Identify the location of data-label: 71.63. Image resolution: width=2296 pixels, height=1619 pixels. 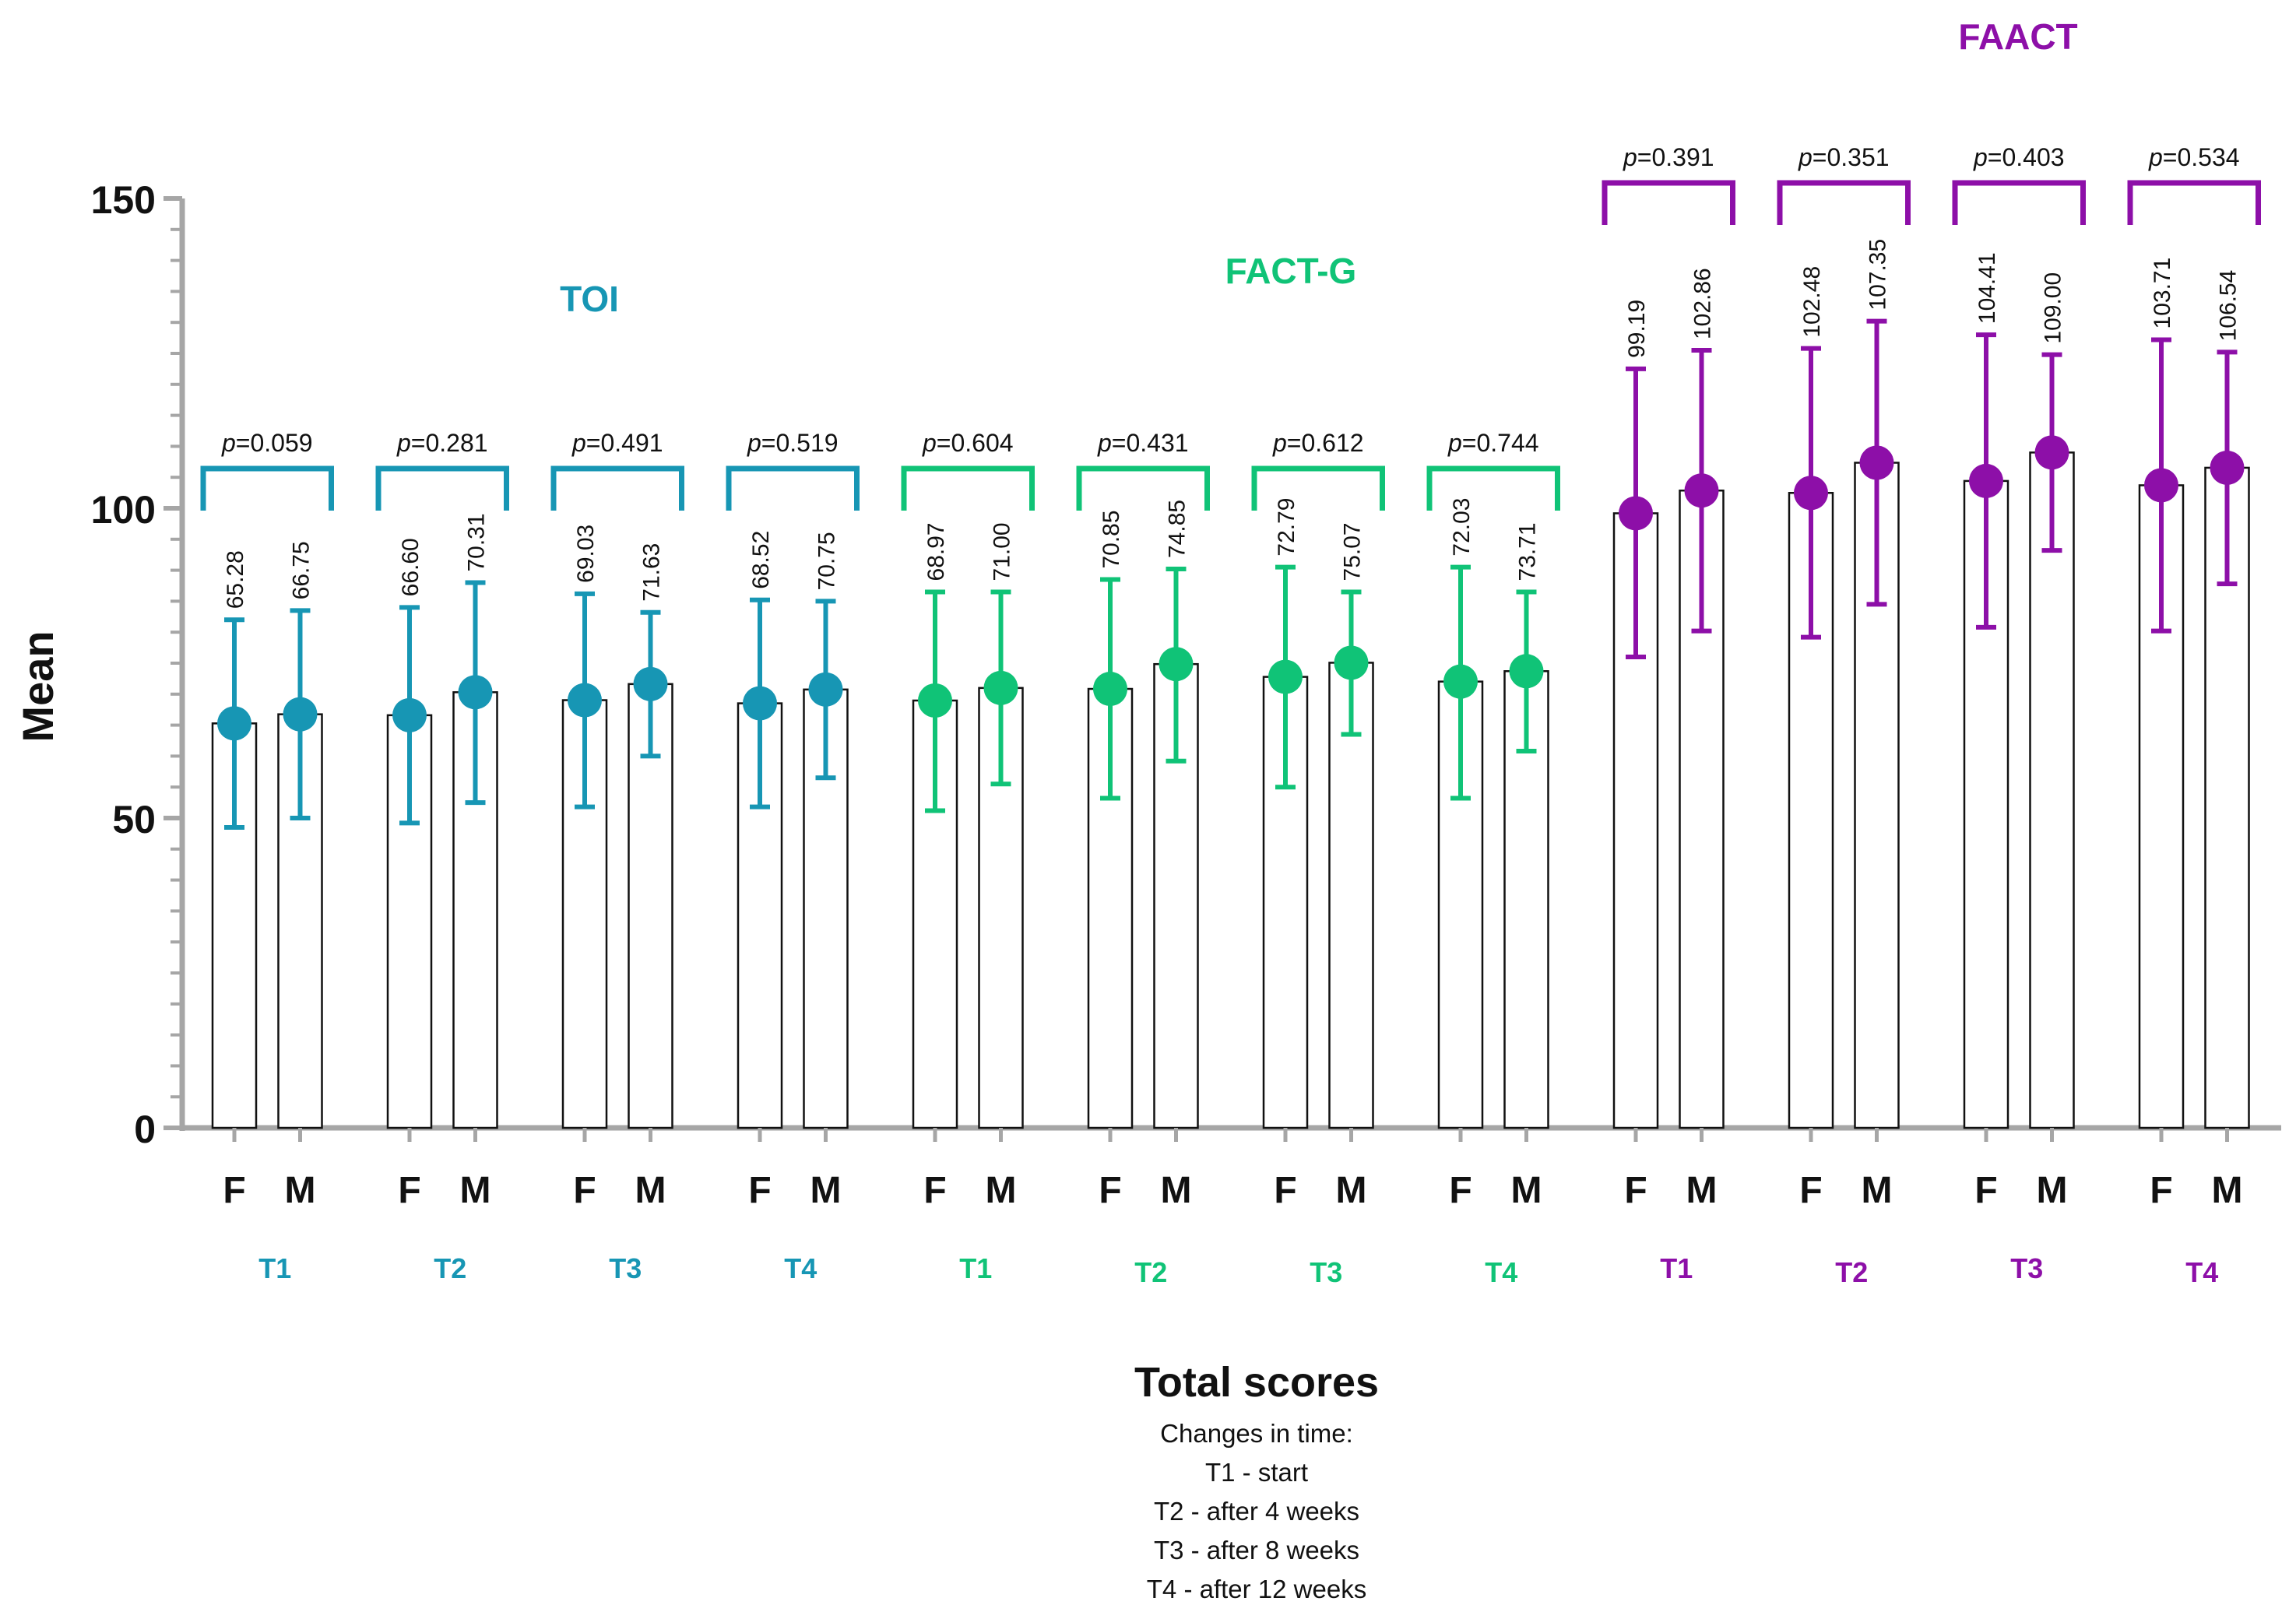
(652, 572).